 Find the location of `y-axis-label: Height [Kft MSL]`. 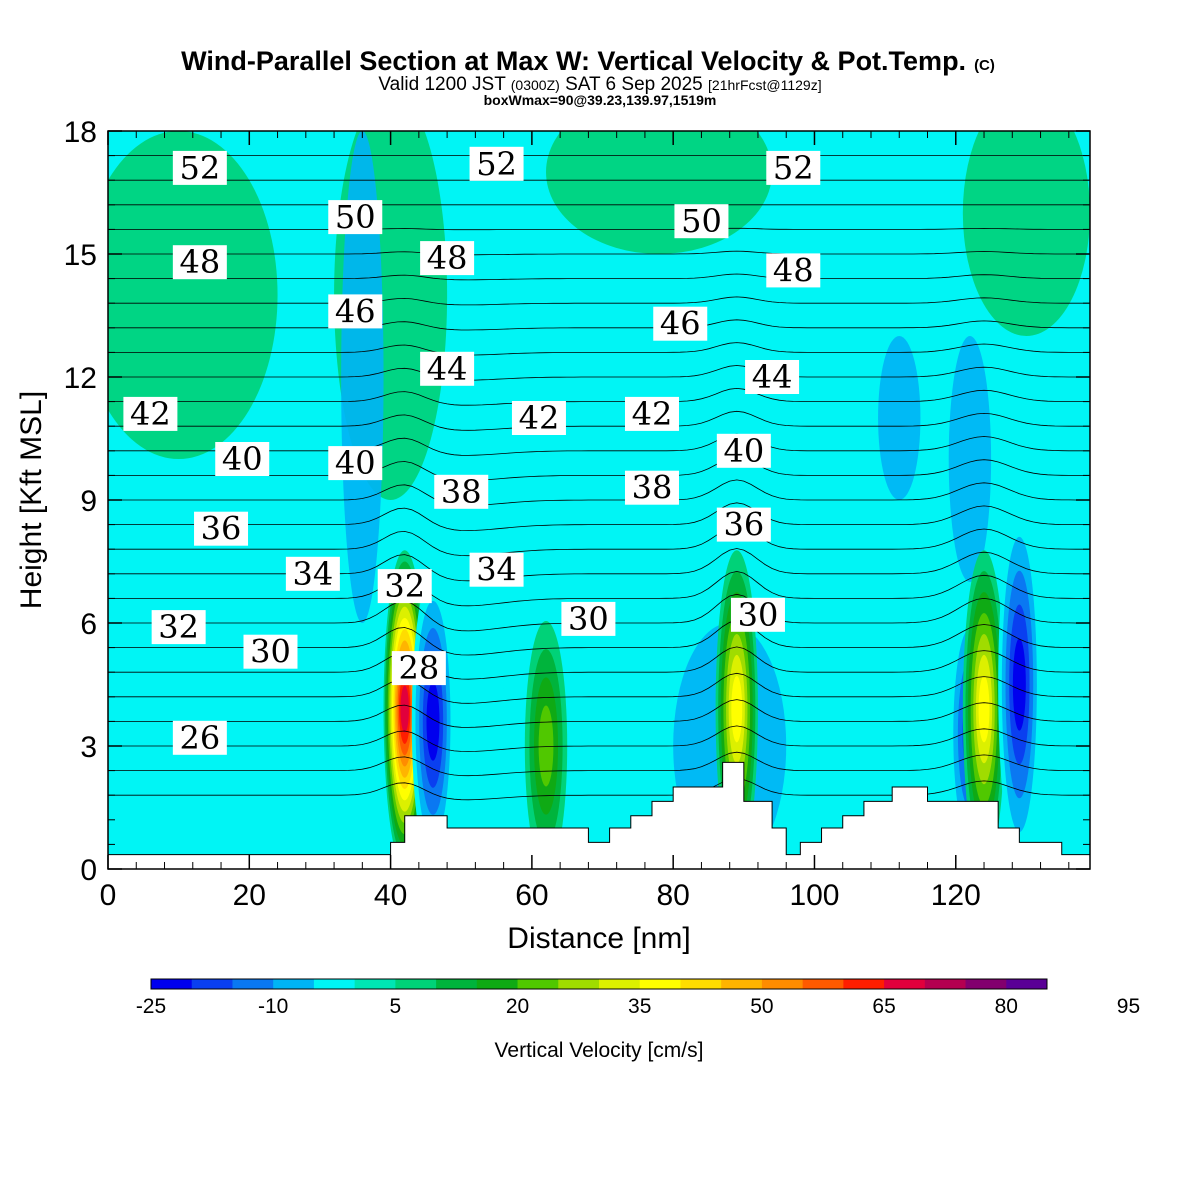

y-axis-label: Height [Kft MSL] is located at coordinates (31, 500).